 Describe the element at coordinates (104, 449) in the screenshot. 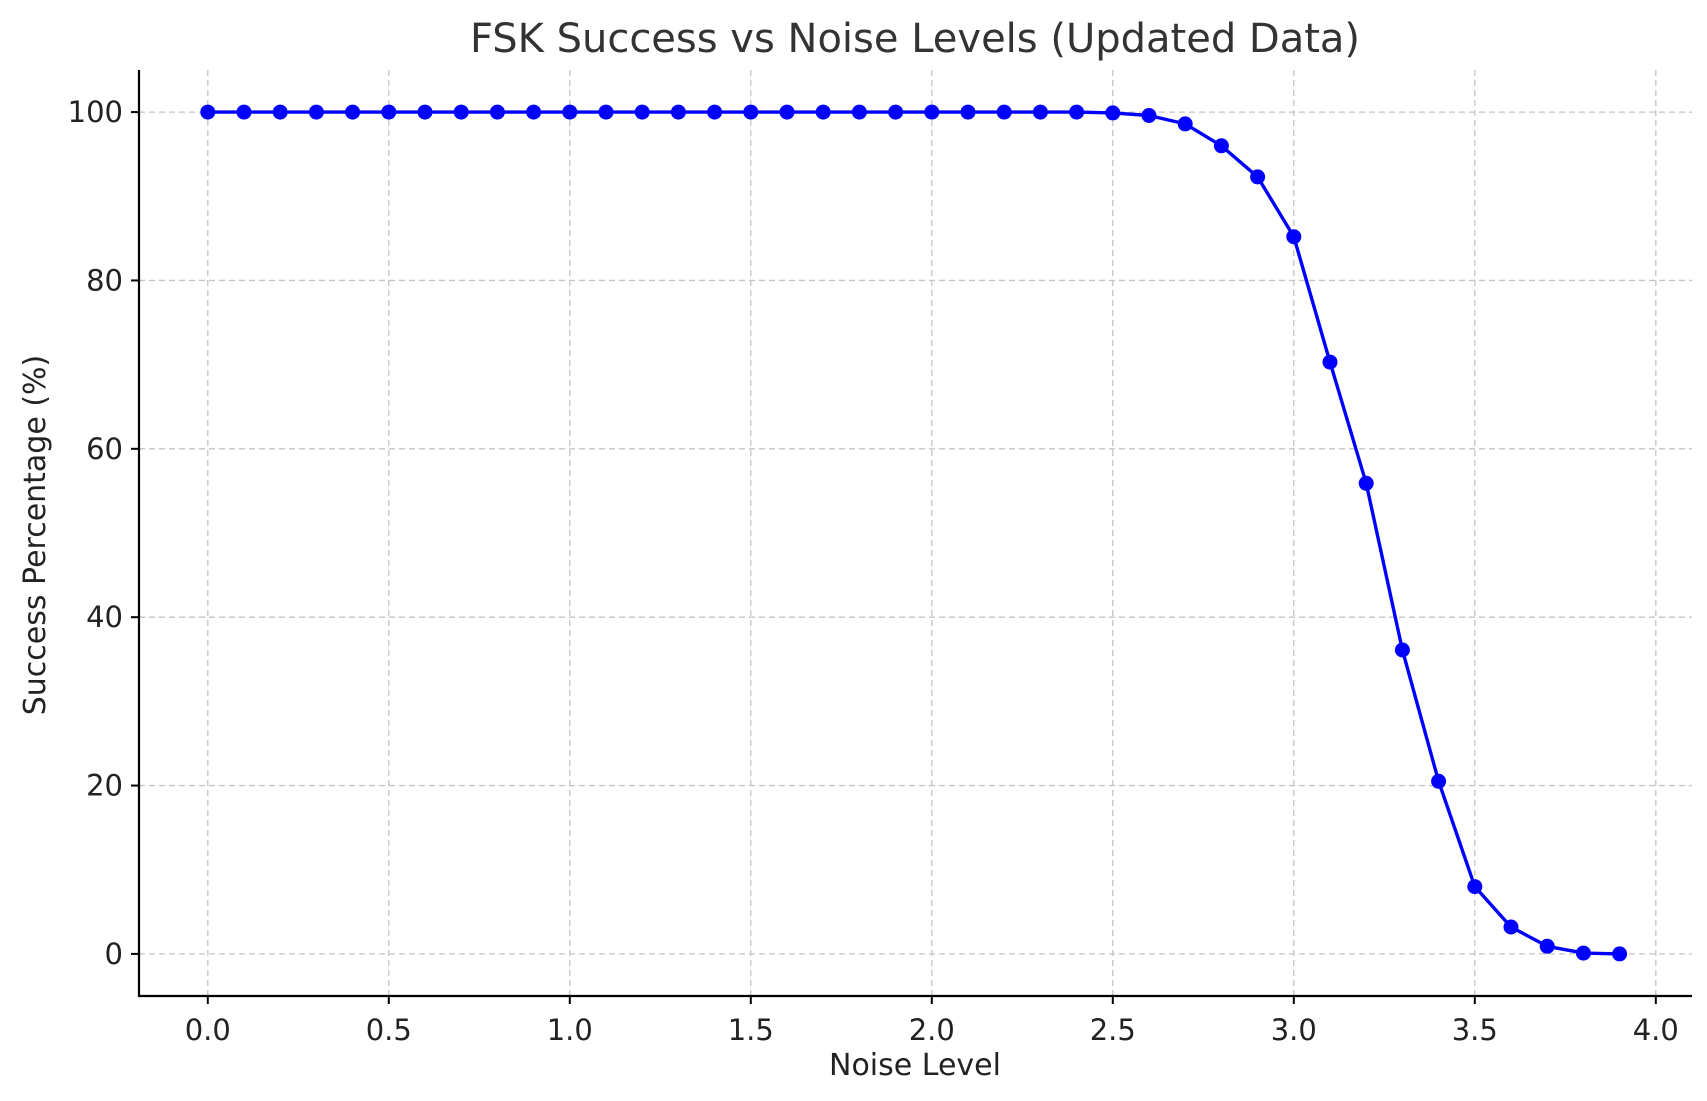

I see `y-tick-label: 60` at that location.